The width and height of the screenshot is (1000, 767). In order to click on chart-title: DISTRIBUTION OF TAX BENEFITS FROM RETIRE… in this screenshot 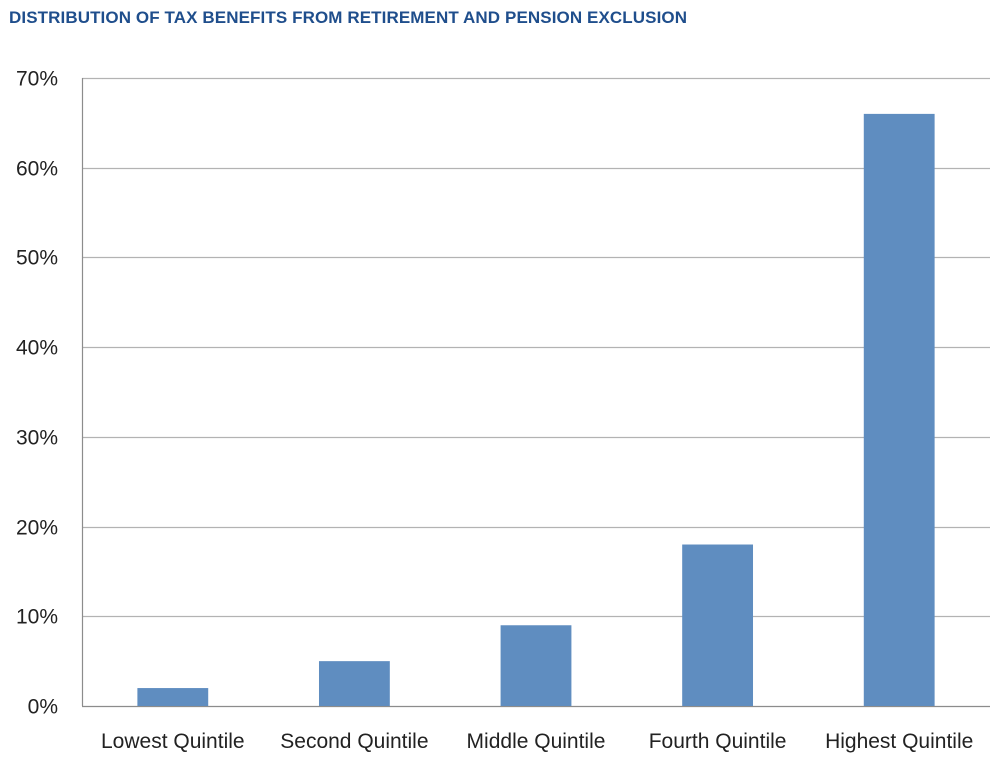, I will do `click(348, 17)`.